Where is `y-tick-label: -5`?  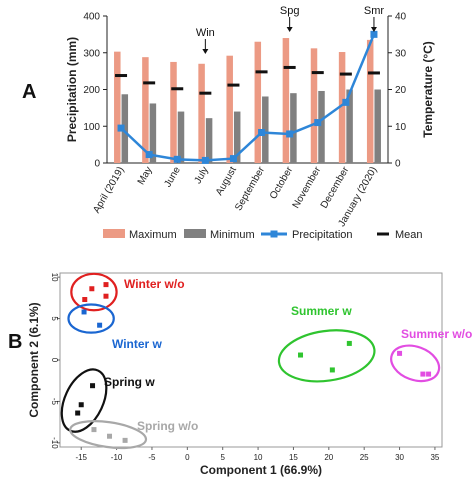 y-tick-label: -5 is located at coordinates (54, 402).